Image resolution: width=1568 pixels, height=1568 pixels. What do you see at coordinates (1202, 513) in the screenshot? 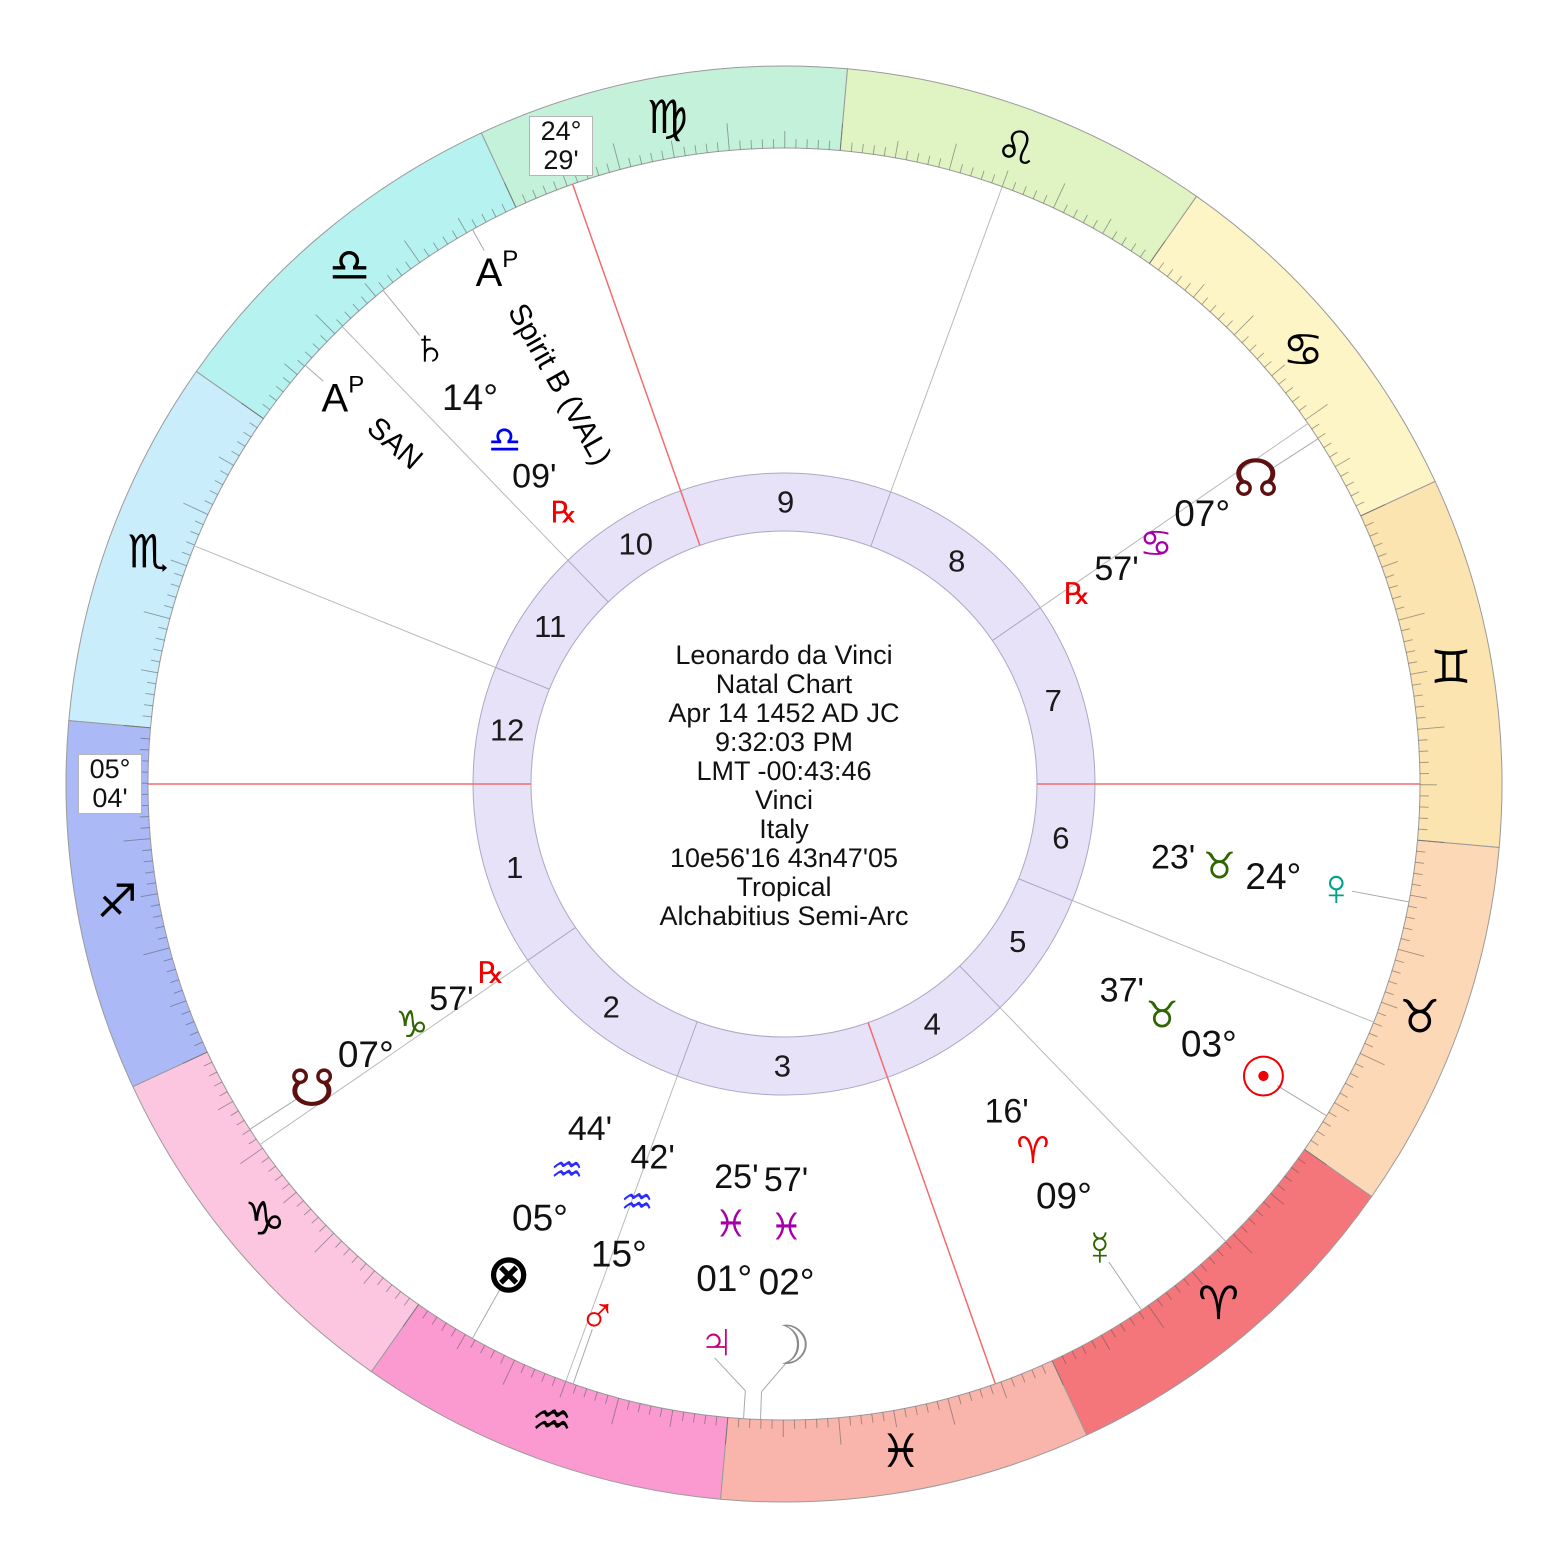
I see `north-node-degree: 07°` at bounding box center [1202, 513].